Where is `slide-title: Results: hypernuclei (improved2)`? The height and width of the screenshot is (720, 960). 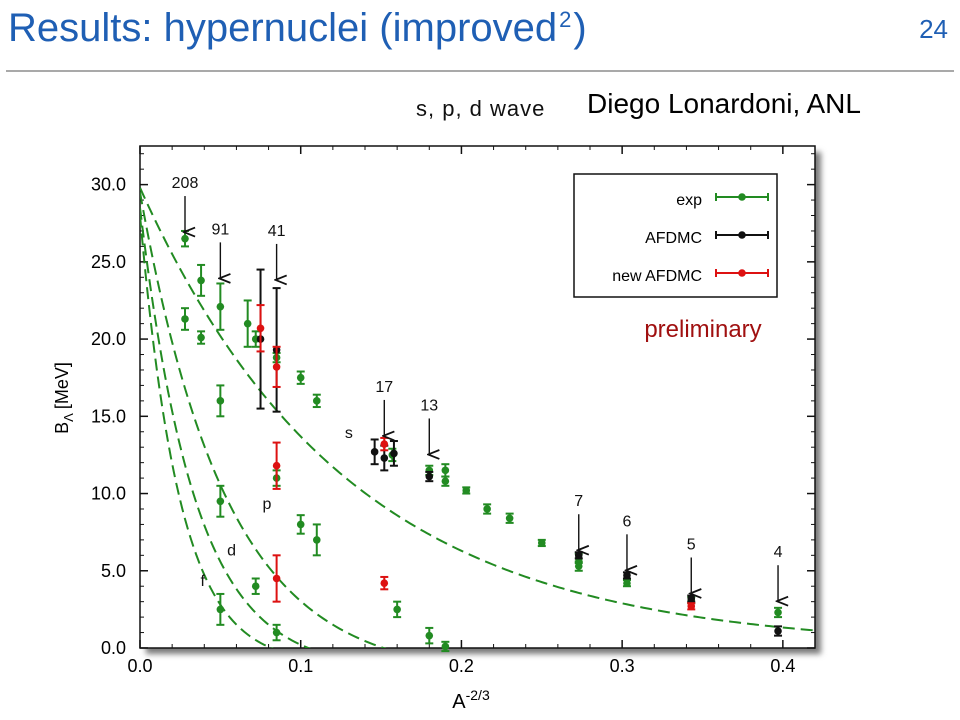 slide-title: Results: hypernuclei (improved2) is located at coordinates (297, 28).